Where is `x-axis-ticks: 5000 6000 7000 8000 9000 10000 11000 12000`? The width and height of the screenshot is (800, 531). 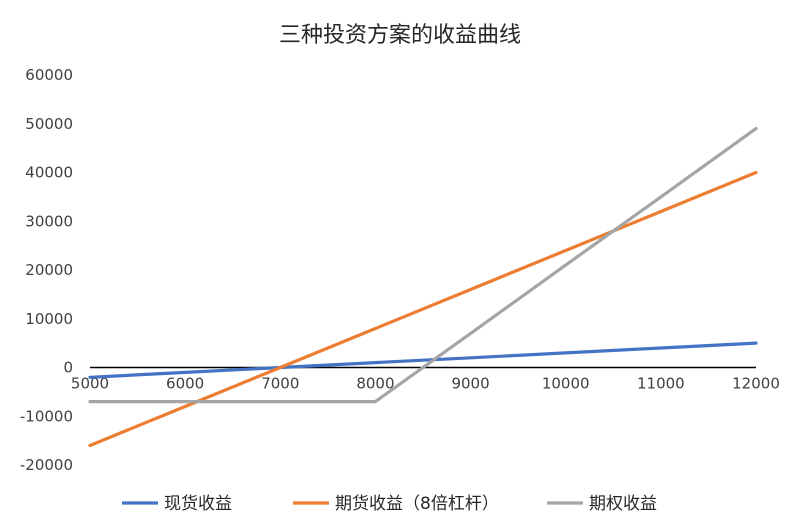
x-axis-ticks: 5000 6000 7000 8000 9000 10000 11000 12000 is located at coordinates (425, 384).